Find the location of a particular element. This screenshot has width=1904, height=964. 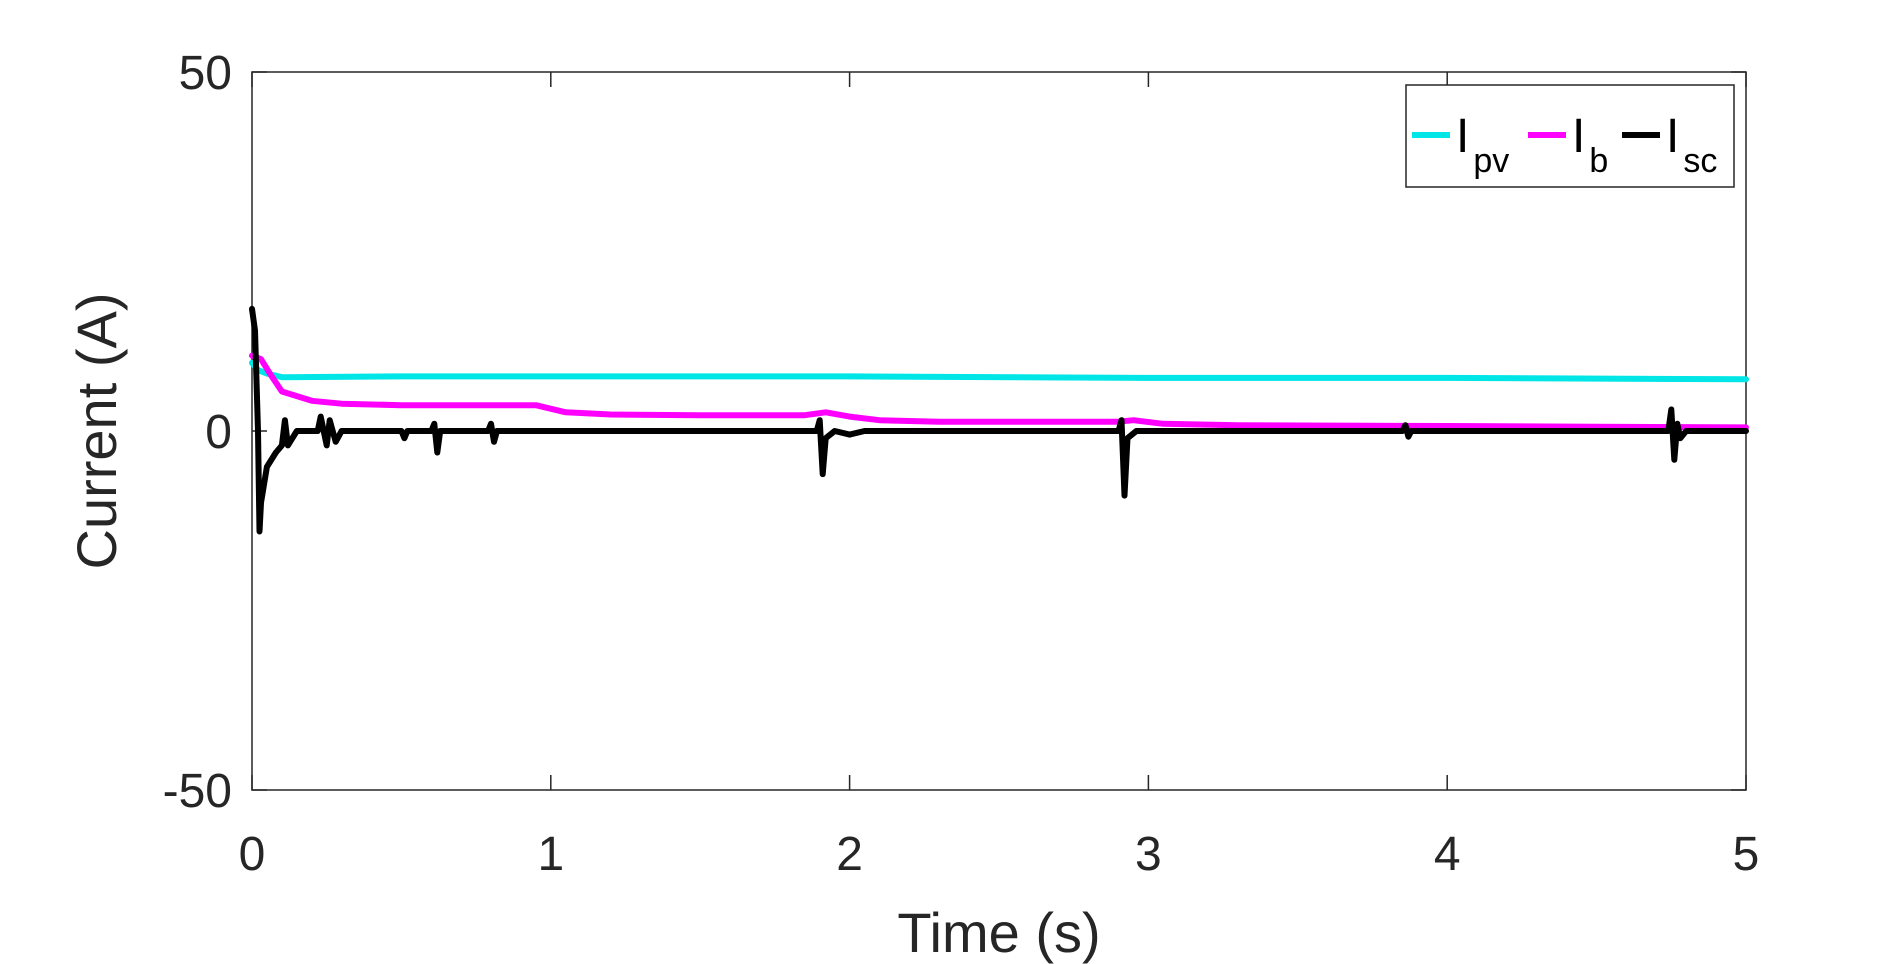

x-tick-label: 1 is located at coordinates (550, 854).